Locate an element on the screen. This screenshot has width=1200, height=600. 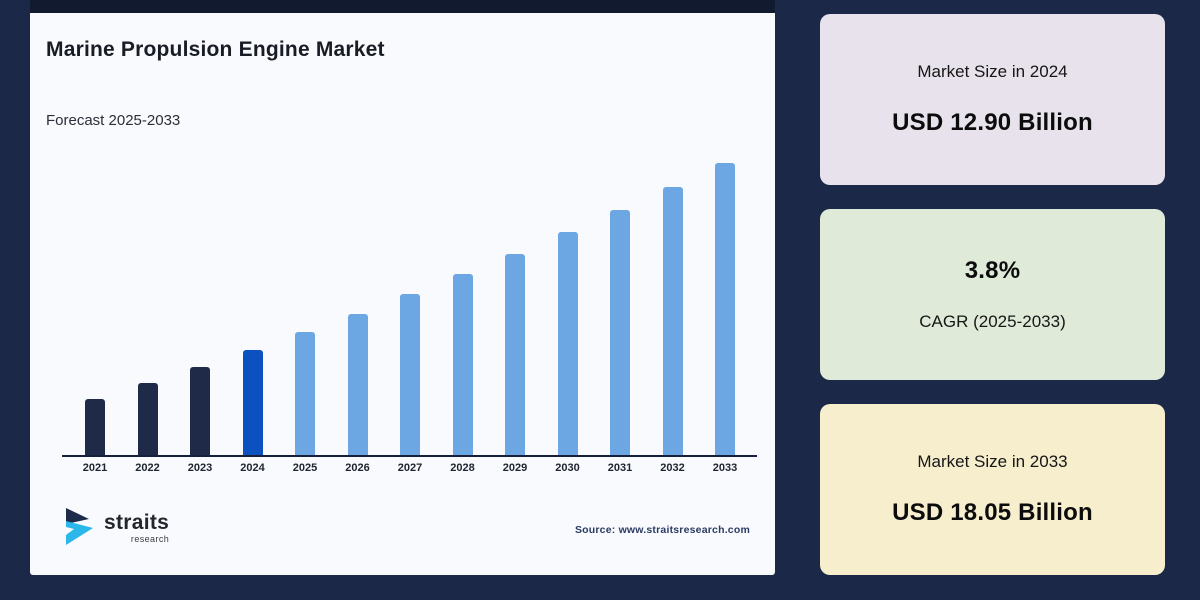
source-attribution: Source: www.straitsresearch.com is located at coordinates (662, 530).